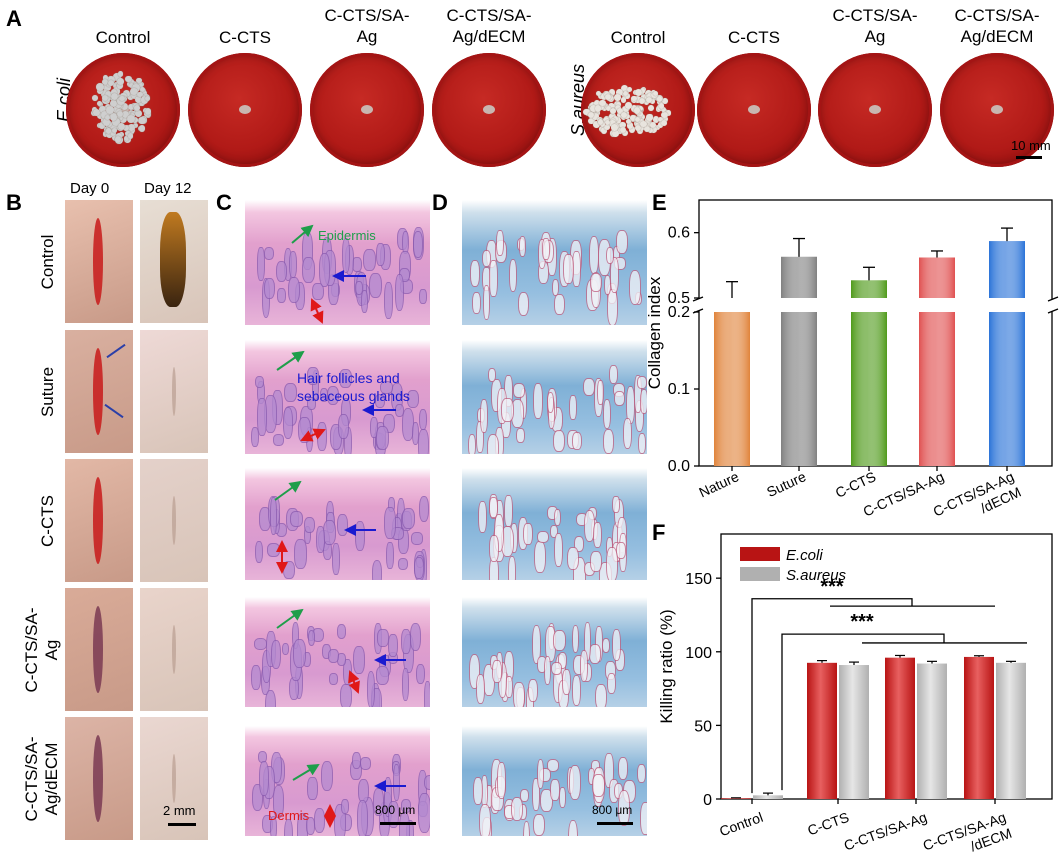 The height and width of the screenshot is (867, 1061). I want to click on x-tick-label: Control, so click(741, 824).